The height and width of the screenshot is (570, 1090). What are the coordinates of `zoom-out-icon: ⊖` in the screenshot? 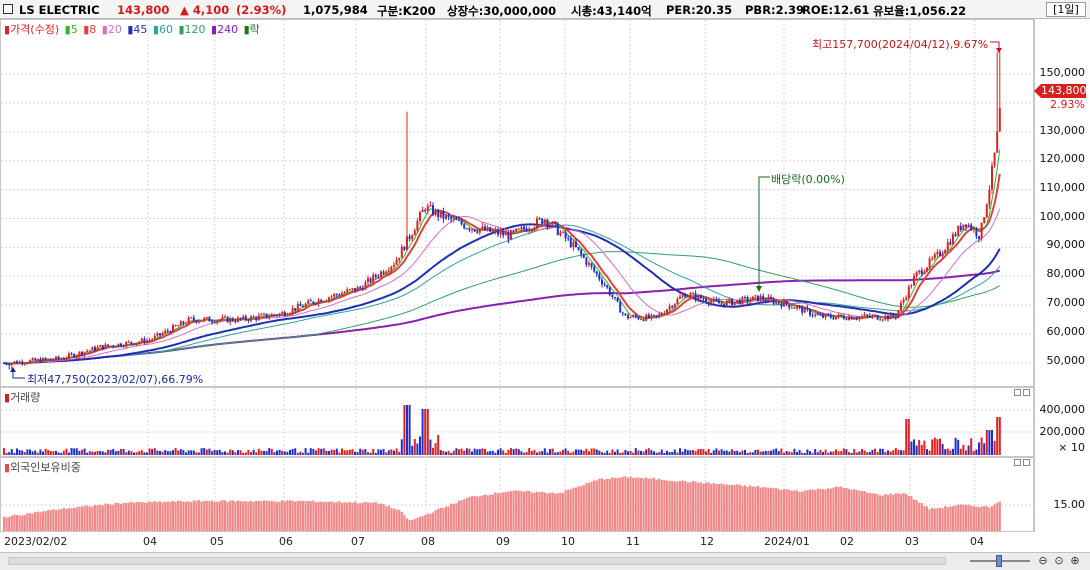 It's located at (1043, 560).